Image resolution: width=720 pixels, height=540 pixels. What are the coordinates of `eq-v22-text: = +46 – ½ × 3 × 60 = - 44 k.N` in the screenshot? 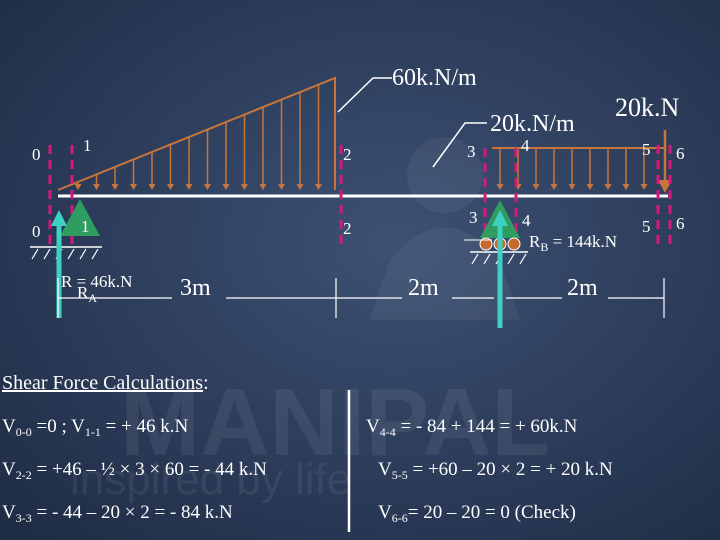 It's located at (149, 469).